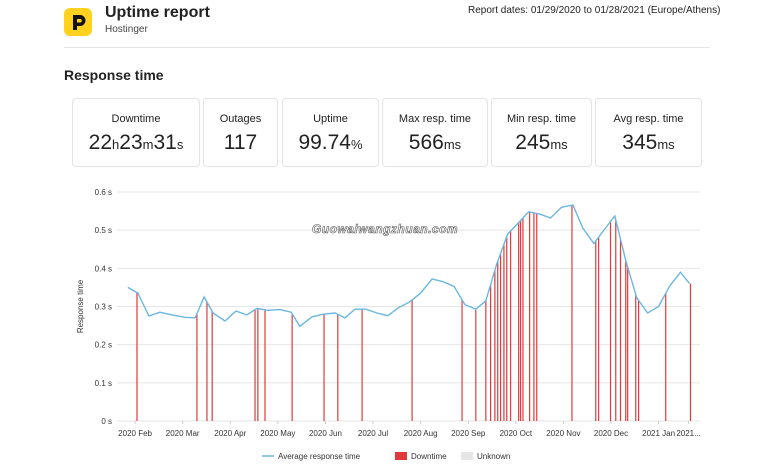 This screenshot has width=768, height=472. I want to click on x-tick-label: 2020 Mar, so click(183, 433).